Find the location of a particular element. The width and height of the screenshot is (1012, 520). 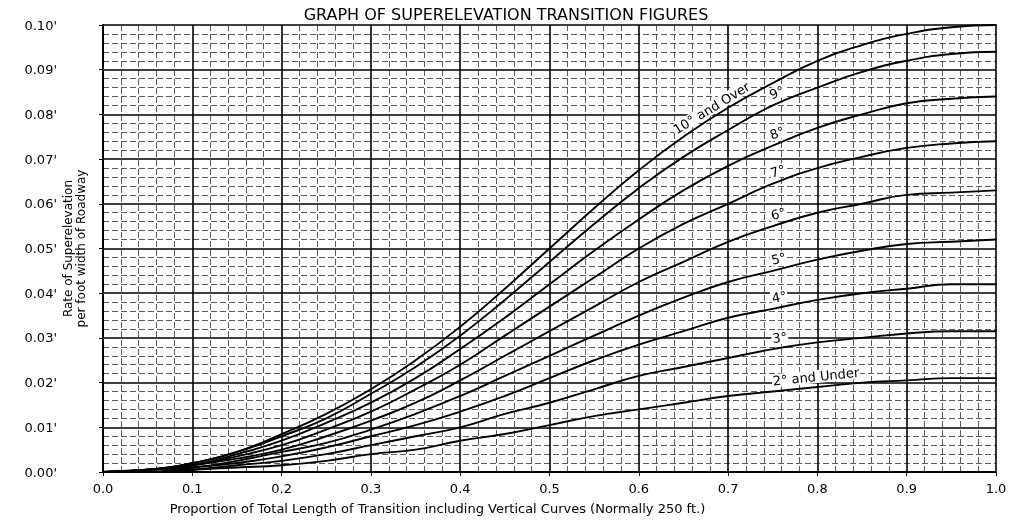

text: 5° is located at coordinates (778, 258).